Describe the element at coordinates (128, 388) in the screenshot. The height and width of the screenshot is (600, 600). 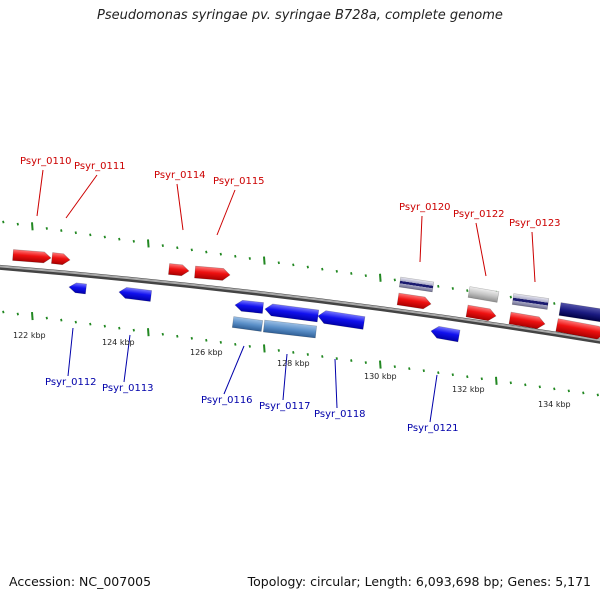
I see `reverse-gene-label: Psyr_0113` at that location.